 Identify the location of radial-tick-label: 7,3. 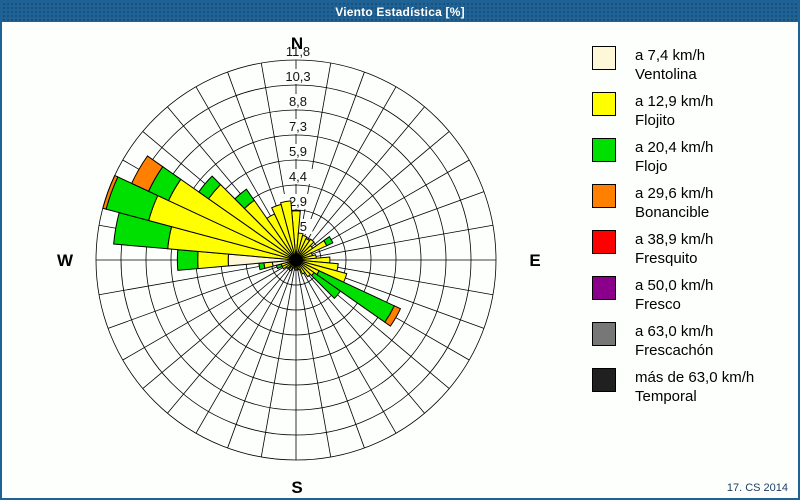
(298, 126).